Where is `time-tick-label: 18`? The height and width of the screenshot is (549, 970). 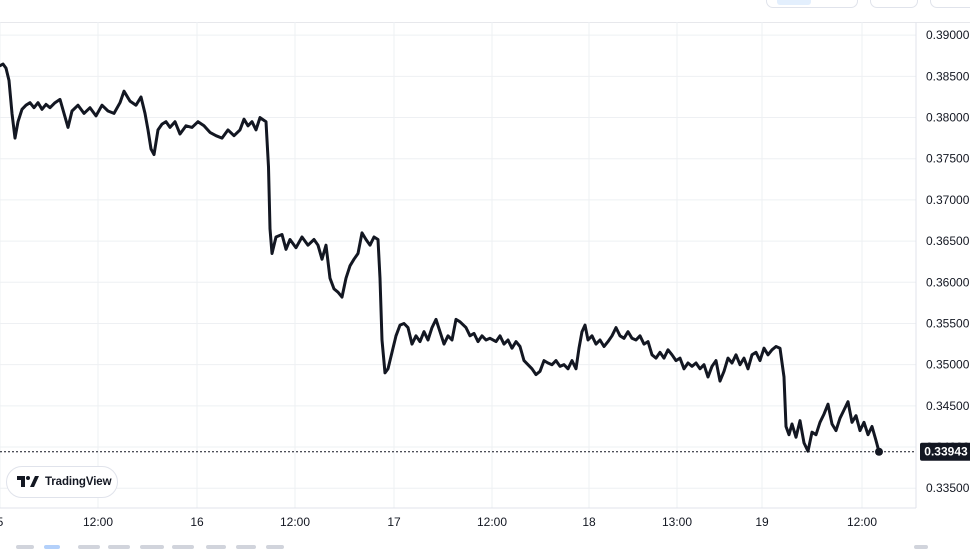
time-tick-label: 18 is located at coordinates (589, 522).